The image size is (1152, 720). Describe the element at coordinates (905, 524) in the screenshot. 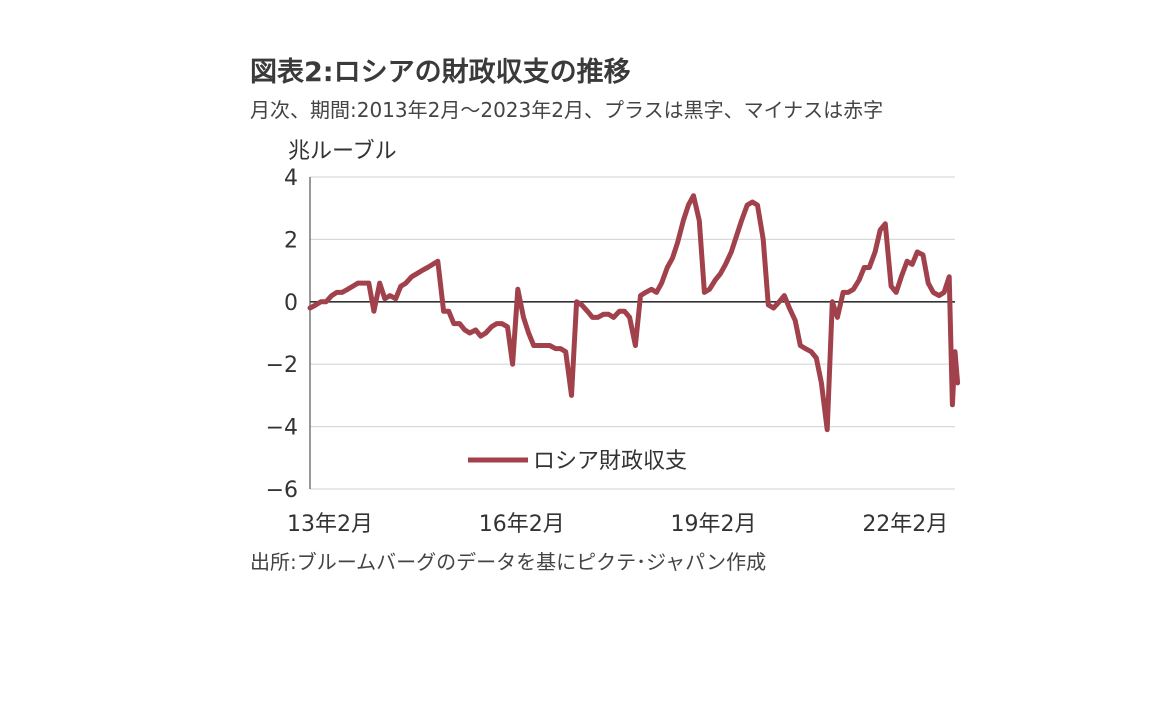

I see `x-tick-label: 22年2月` at that location.